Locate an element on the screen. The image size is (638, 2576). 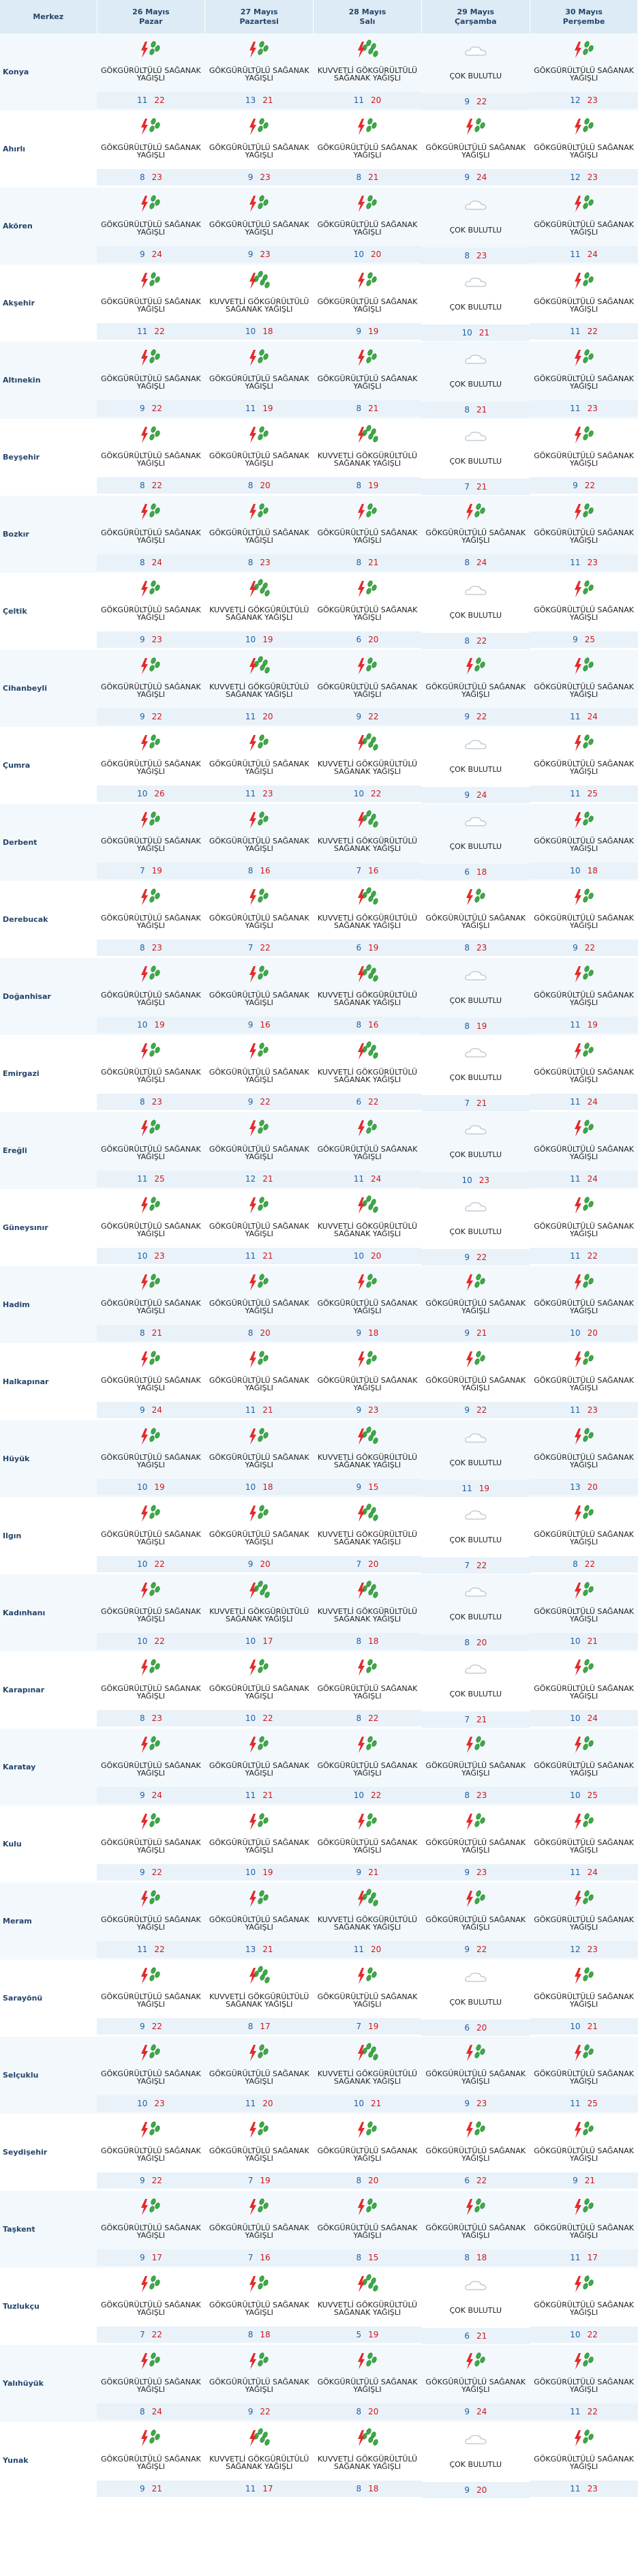
temperature-range: 8 24 is located at coordinates (475, 562).